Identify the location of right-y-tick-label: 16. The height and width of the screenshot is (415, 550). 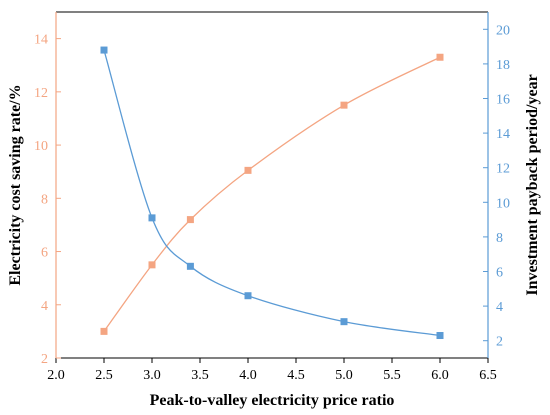
(503, 100).